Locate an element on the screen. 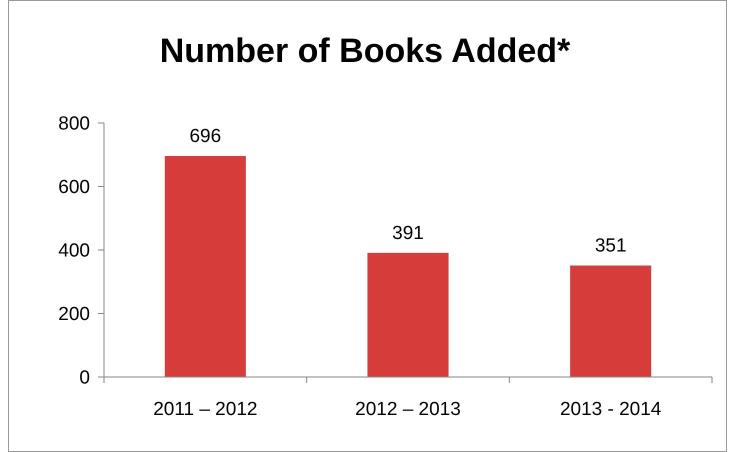 The height and width of the screenshot is (452, 731). y-tick-label: 600 is located at coordinates (74, 187).